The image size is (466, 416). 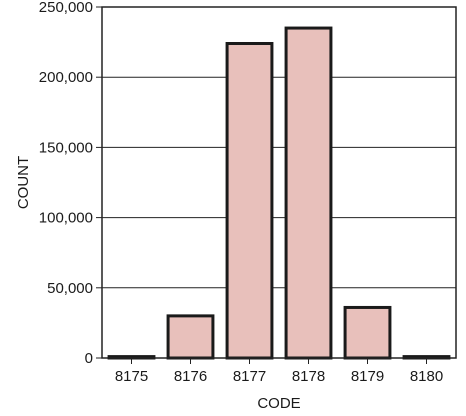 I want to click on x-tick-label: 8178, so click(x=308, y=376).